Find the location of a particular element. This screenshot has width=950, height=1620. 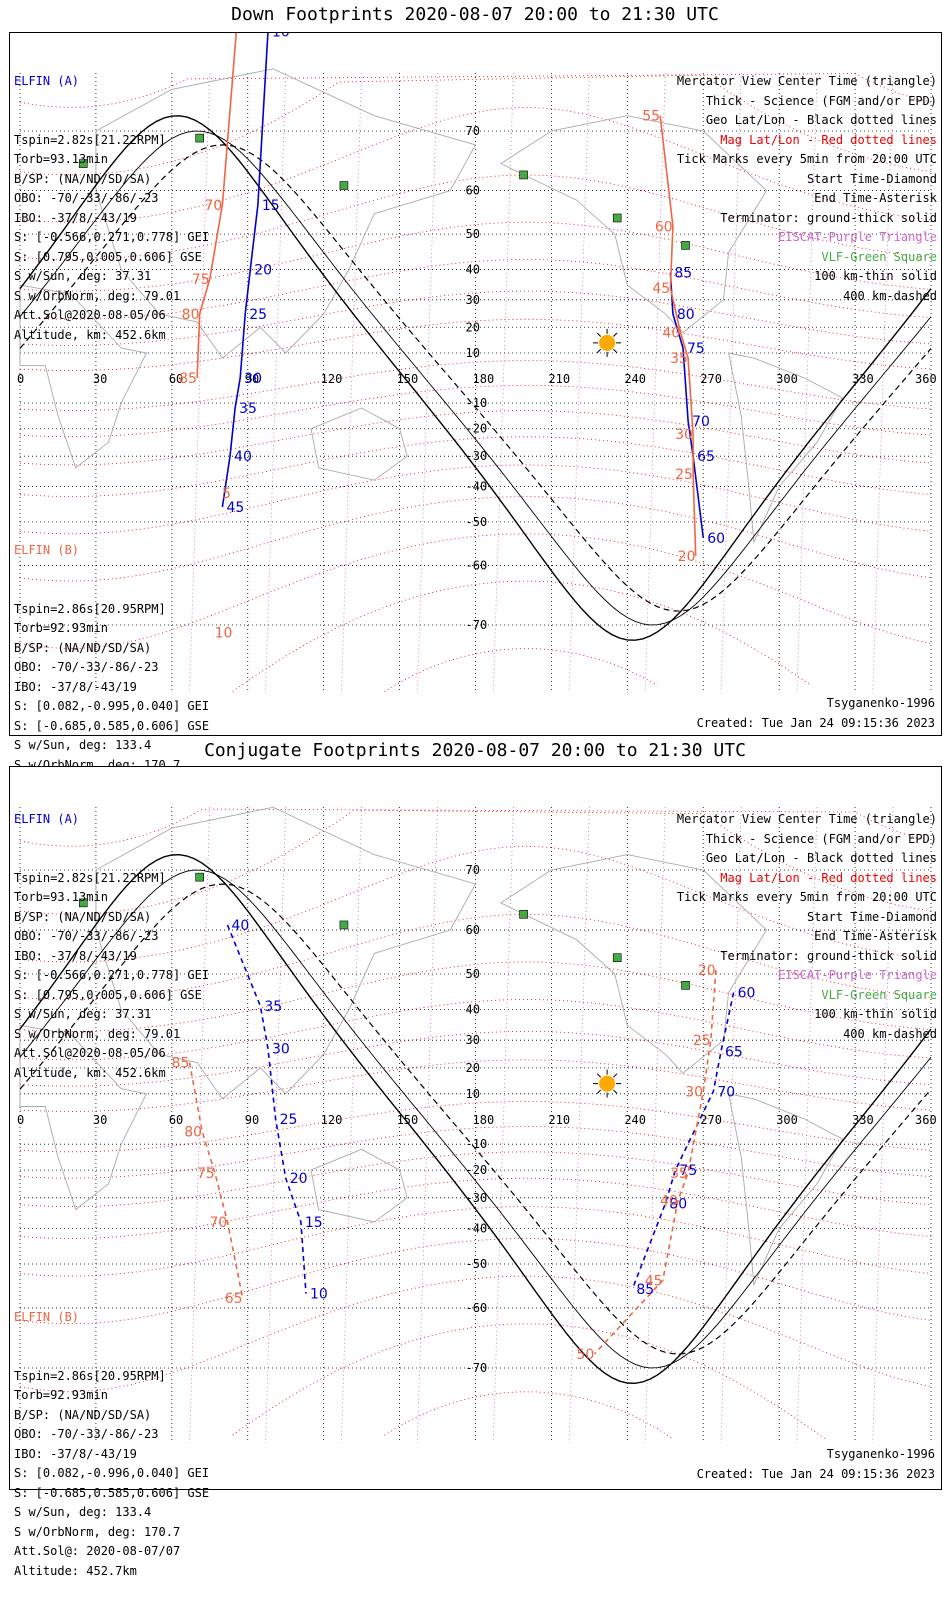

elfin-a-tick-label: 60 is located at coordinates (747, 994).